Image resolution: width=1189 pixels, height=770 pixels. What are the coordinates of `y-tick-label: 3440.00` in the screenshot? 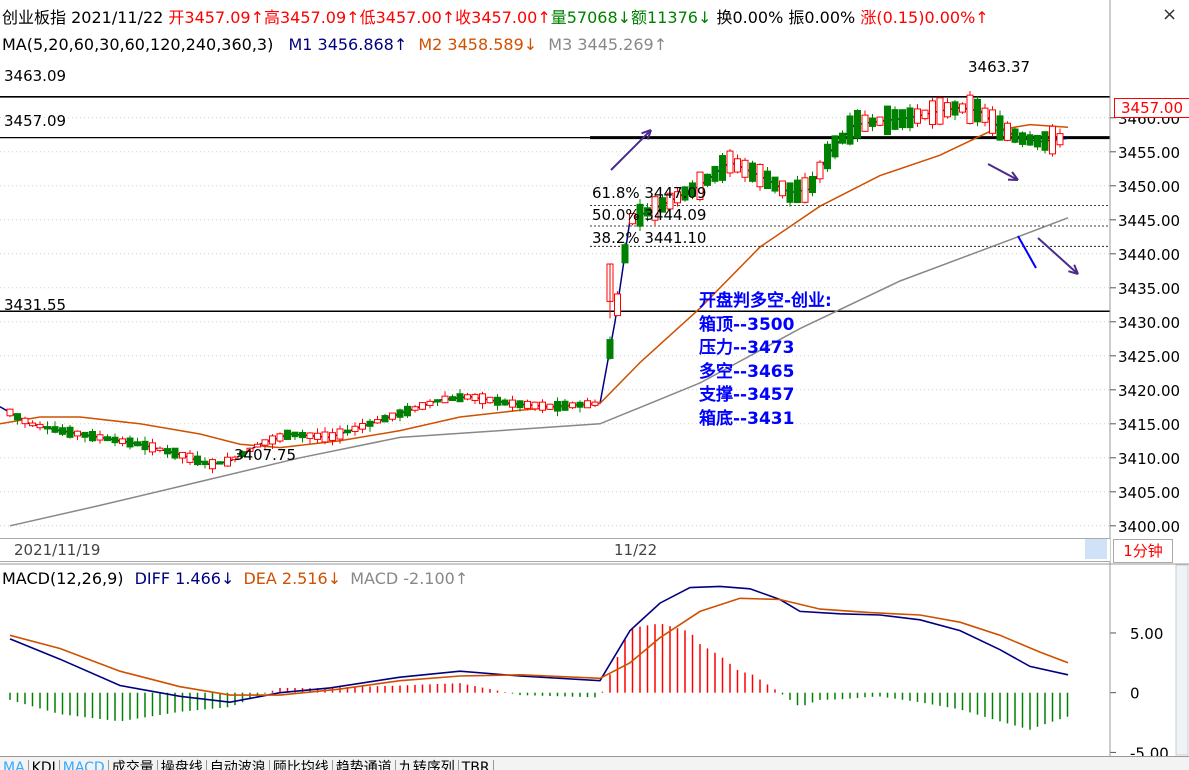 It's located at (1149, 255).